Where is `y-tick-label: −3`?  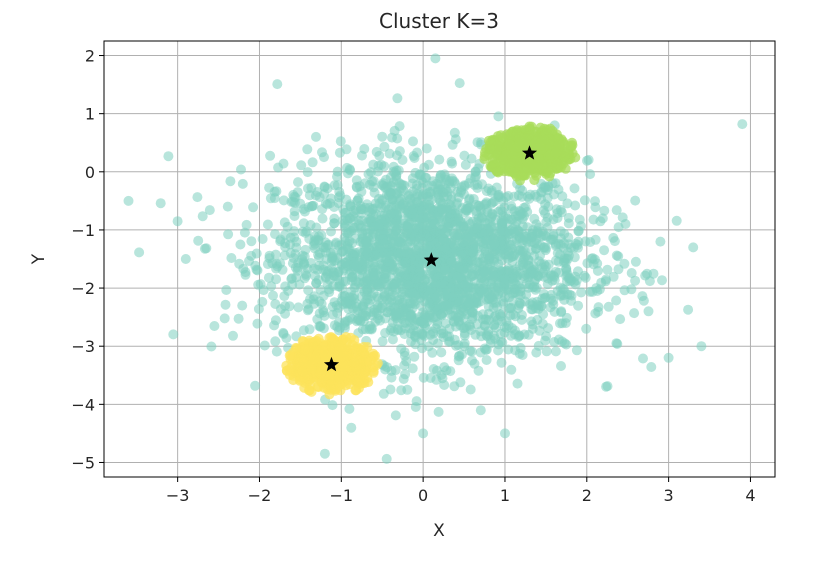
y-tick-label: −3 is located at coordinates (83, 346).